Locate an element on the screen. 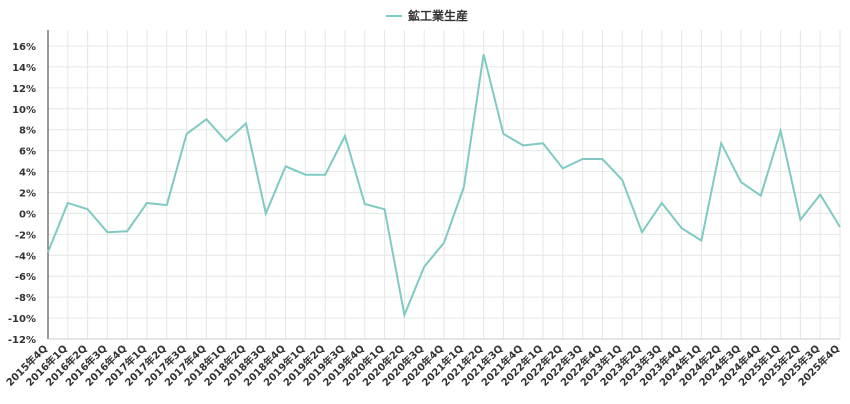 This screenshot has width=850, height=404. y-tick-label: -12% is located at coordinates (22, 340).